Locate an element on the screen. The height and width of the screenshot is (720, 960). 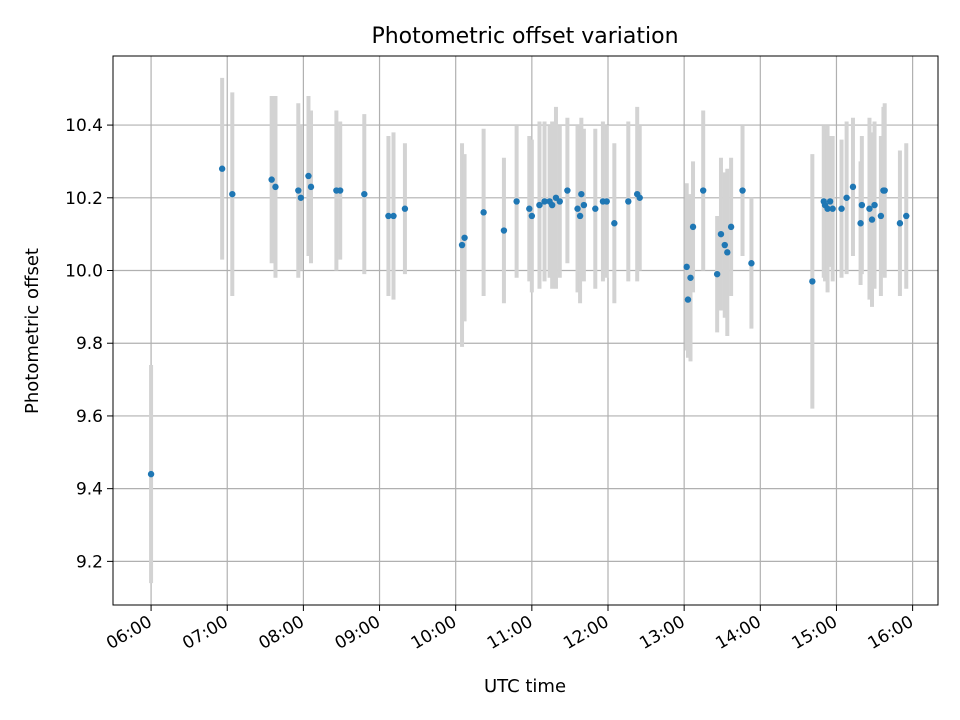
y-tick-label: 10.0 is located at coordinates (84, 272).